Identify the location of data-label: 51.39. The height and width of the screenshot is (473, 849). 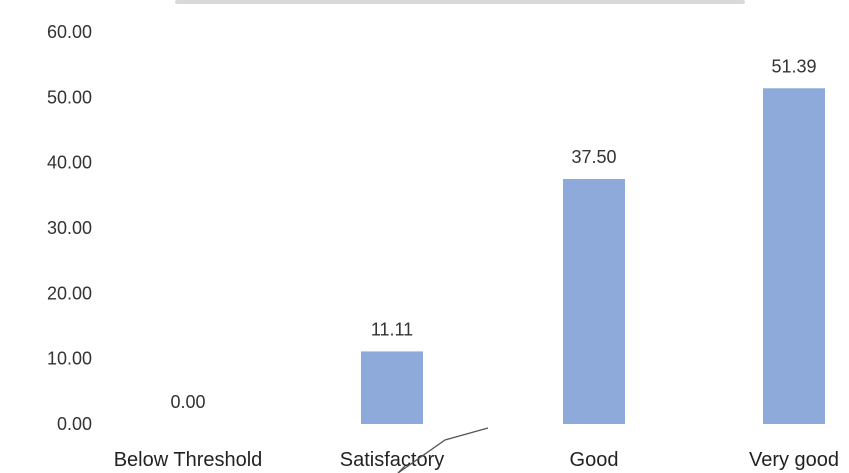
(793, 66).